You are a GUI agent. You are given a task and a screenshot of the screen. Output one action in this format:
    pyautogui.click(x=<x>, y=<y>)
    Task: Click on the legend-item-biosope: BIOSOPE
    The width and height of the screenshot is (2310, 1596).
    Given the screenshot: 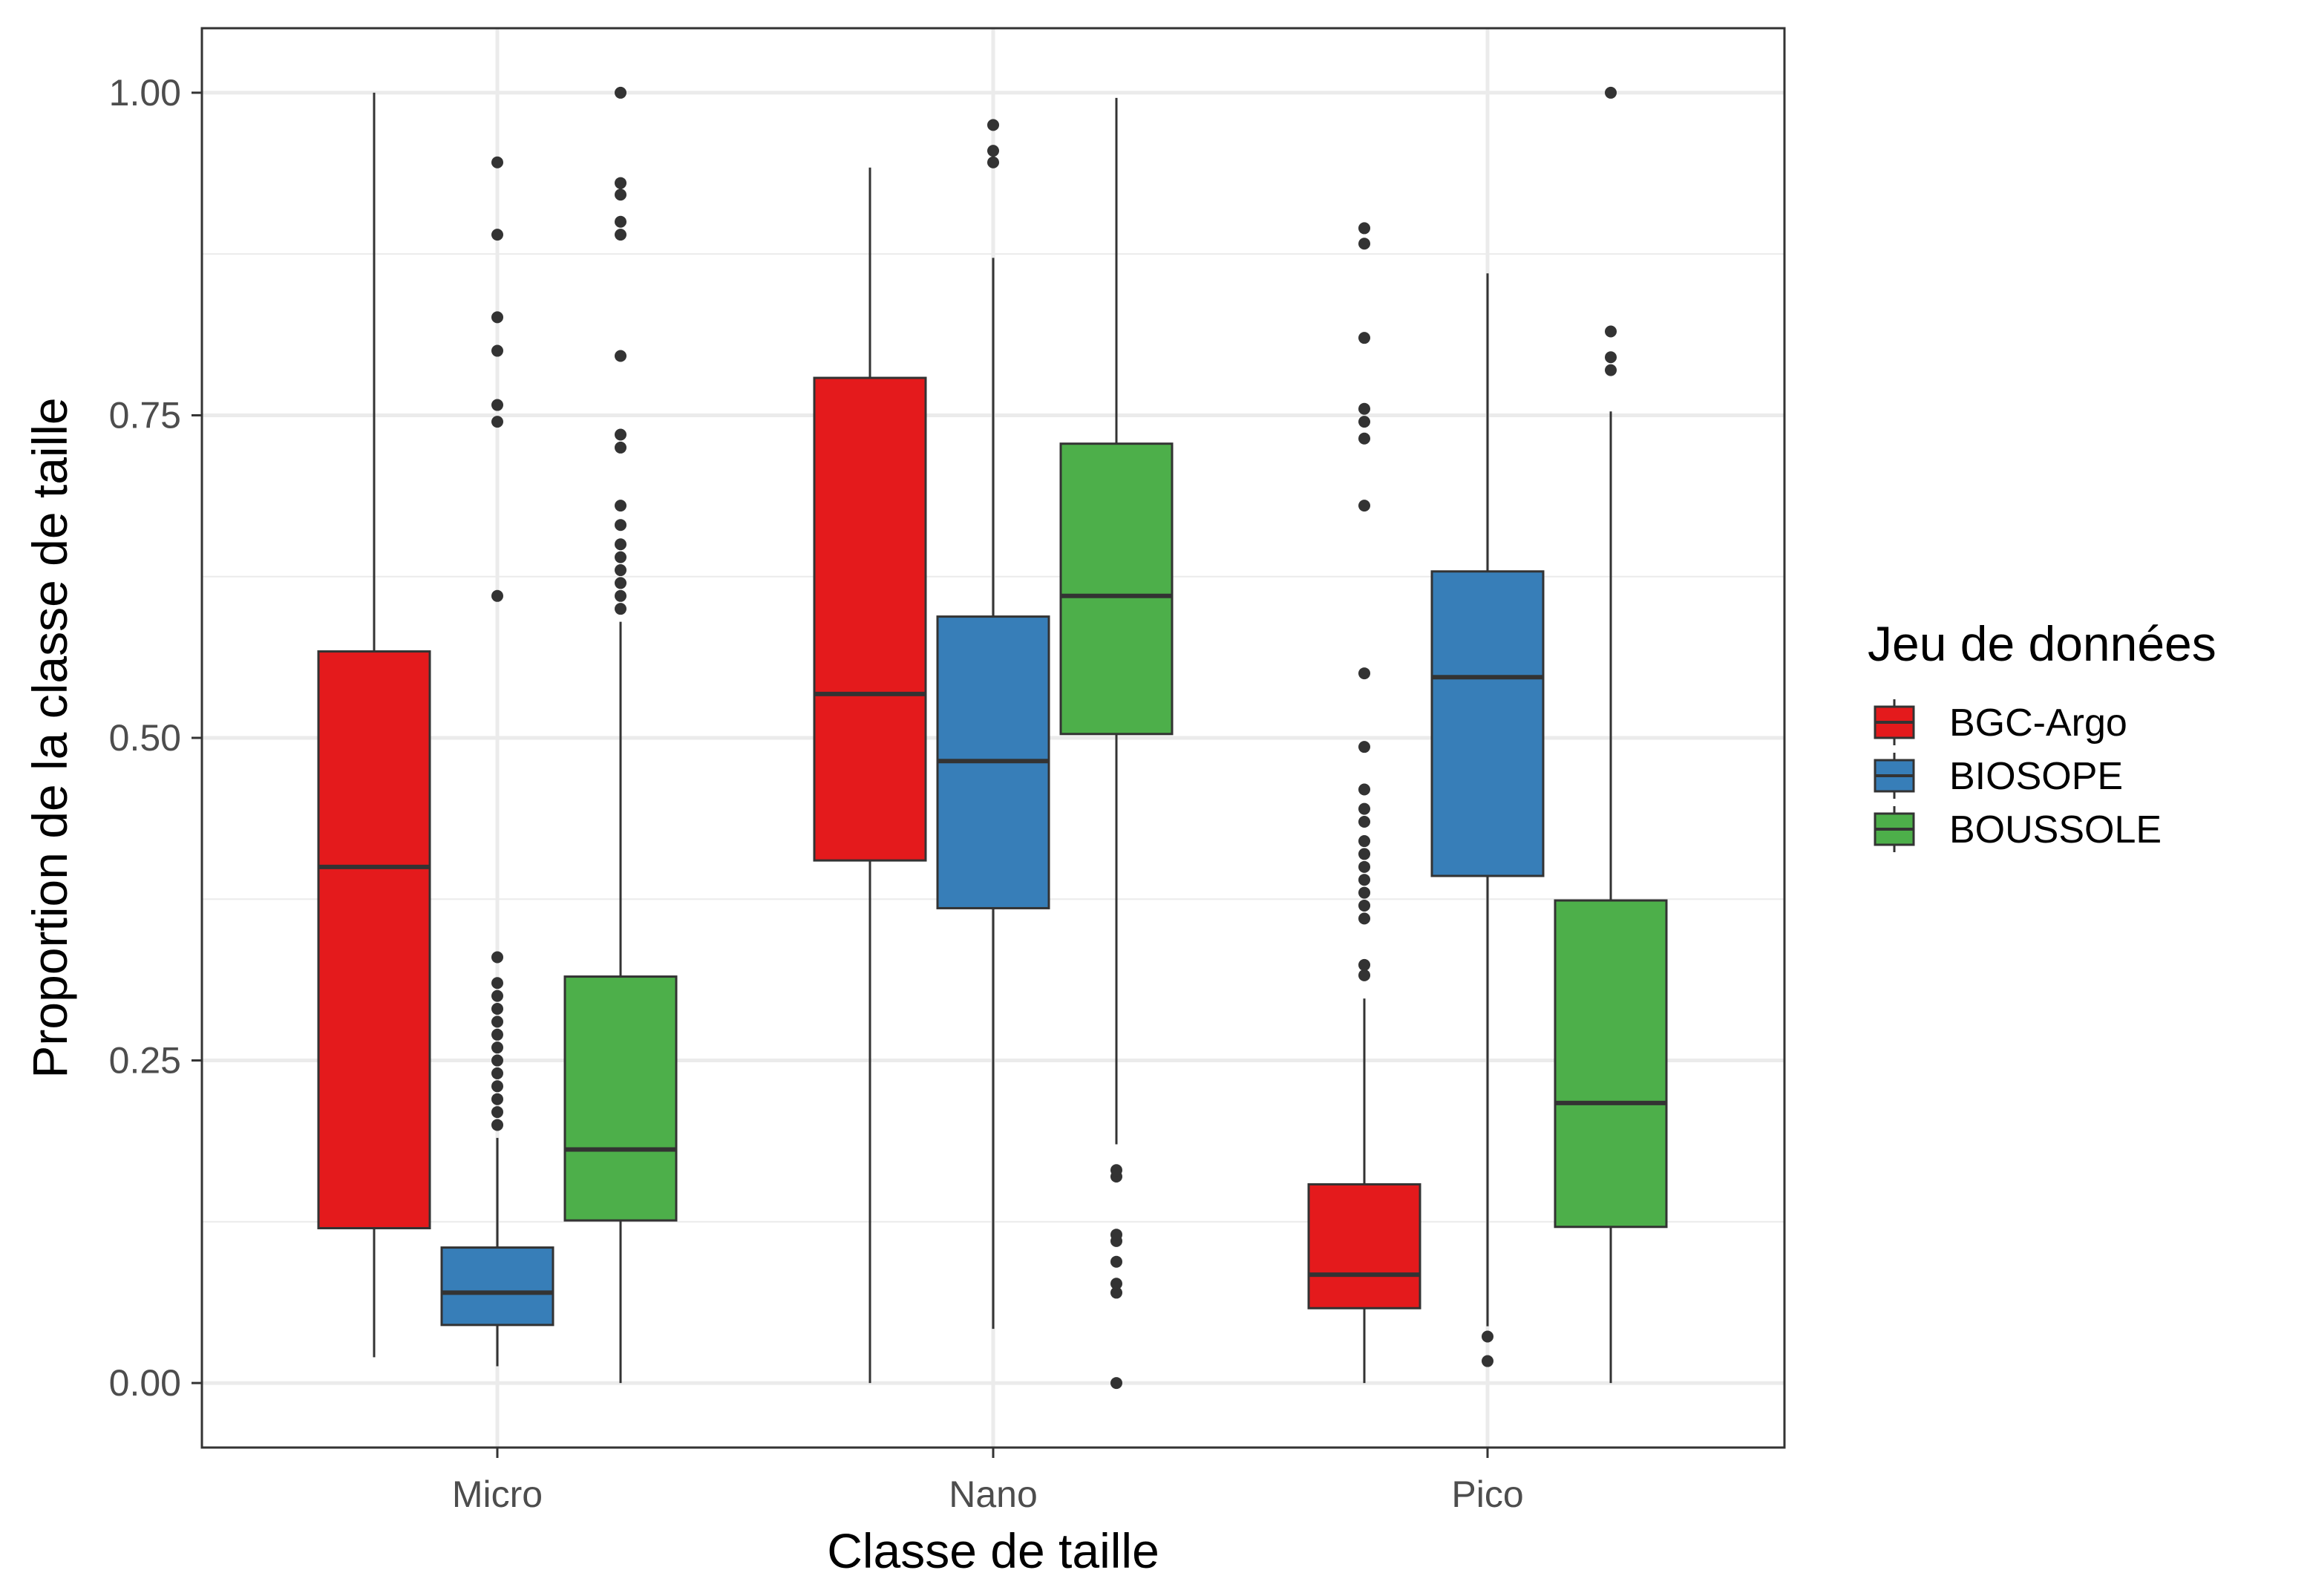 What is the action you would take?
    pyautogui.click(x=1999, y=776)
    